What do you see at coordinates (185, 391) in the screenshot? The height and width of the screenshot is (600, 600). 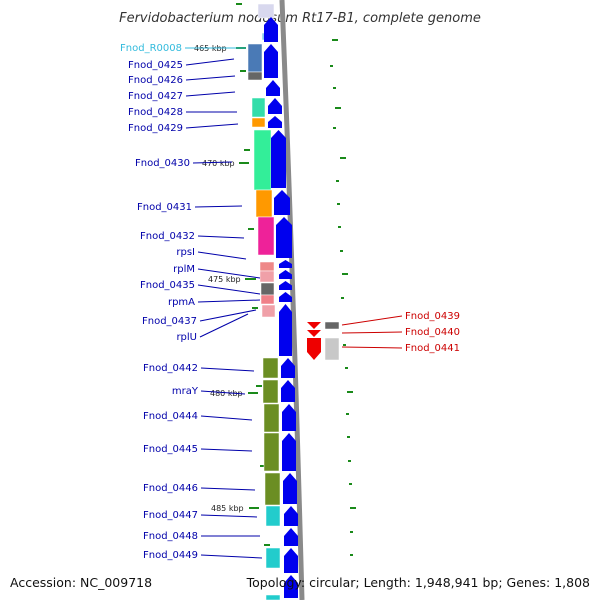 I see `gene-label: mraY` at bounding box center [185, 391].